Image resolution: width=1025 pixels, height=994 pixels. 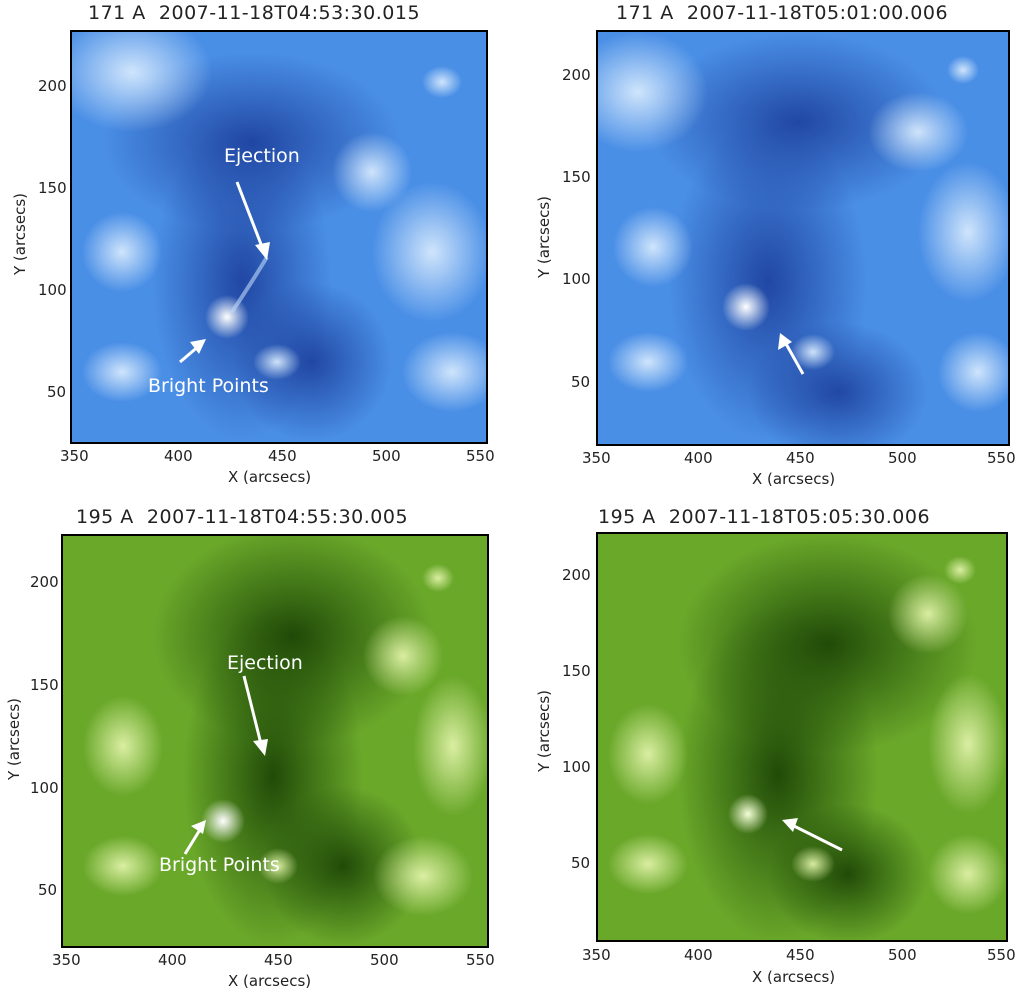 I want to click on timestamp-label: 2007-11-18T04:53:30.015, so click(x=289, y=13).